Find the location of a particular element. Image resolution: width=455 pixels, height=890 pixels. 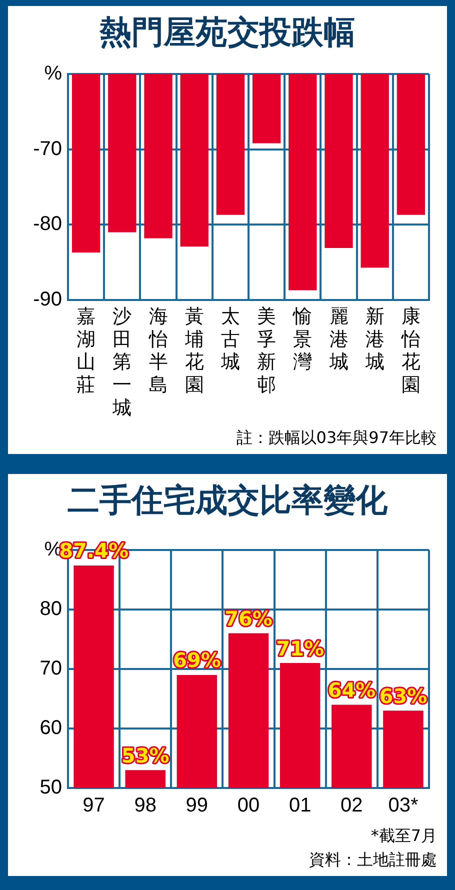

data-label: 69% is located at coordinates (196, 660).